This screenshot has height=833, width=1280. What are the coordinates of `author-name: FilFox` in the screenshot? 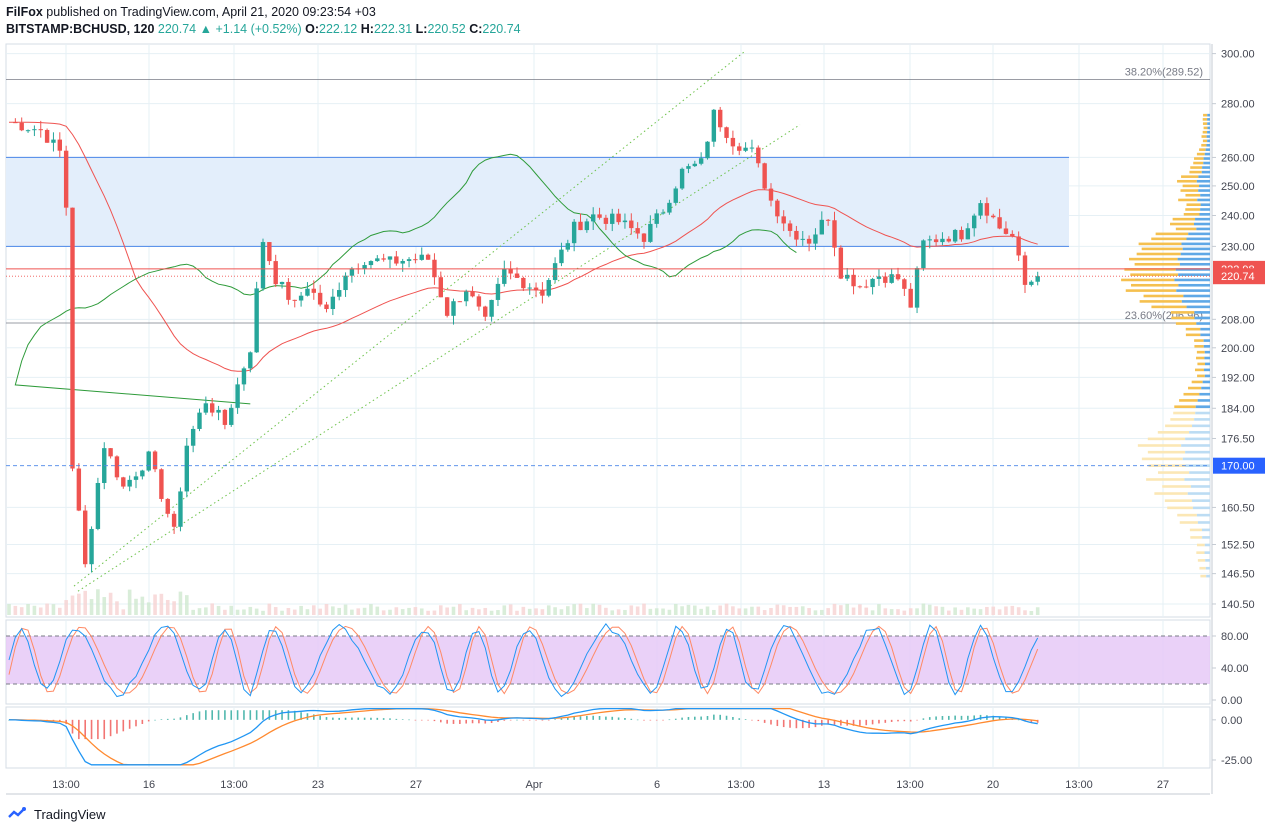 It's located at (24, 12).